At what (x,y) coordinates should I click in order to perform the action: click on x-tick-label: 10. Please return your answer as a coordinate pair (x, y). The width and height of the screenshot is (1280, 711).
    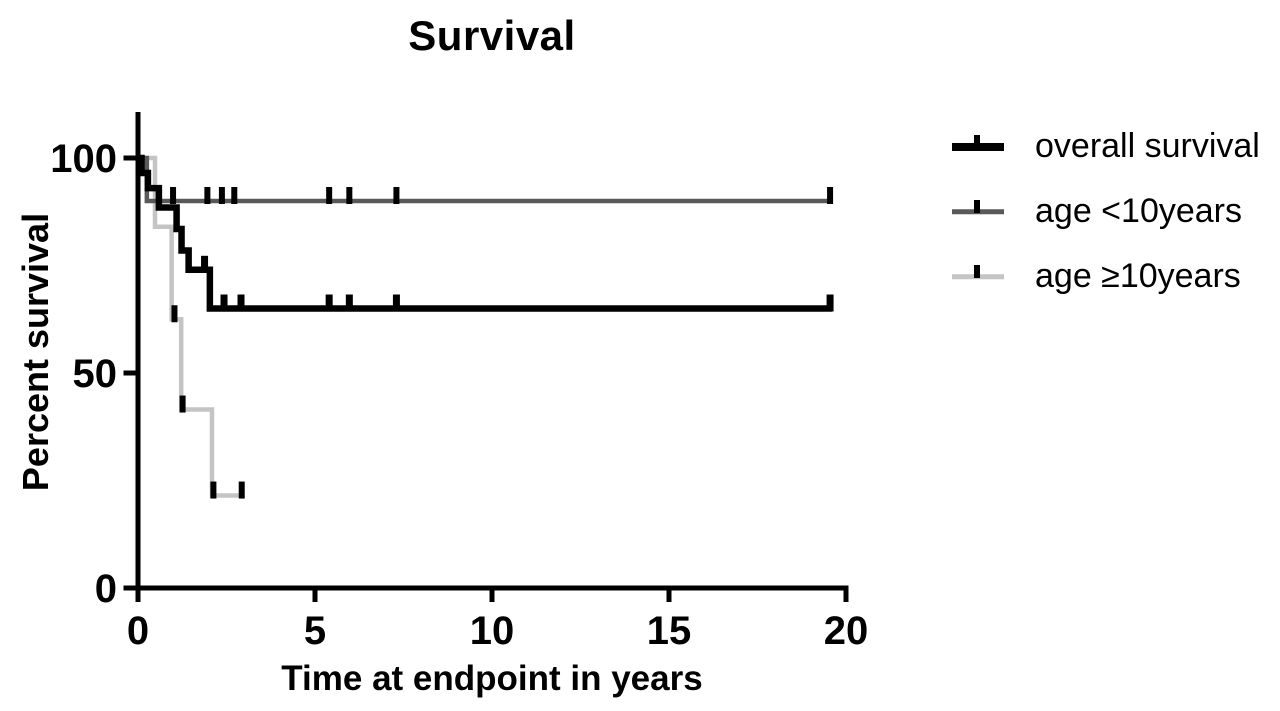
    Looking at the image, I should click on (492, 631).